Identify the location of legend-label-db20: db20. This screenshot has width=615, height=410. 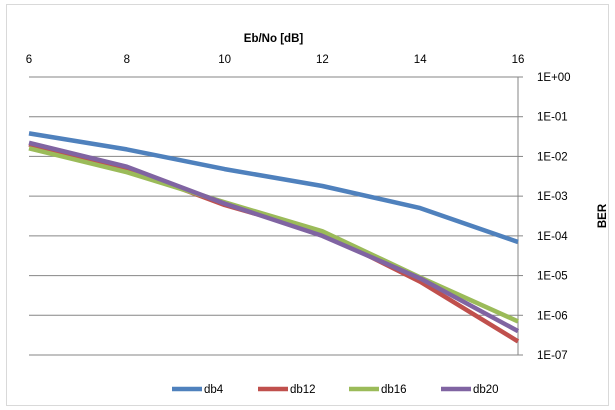
(486, 390).